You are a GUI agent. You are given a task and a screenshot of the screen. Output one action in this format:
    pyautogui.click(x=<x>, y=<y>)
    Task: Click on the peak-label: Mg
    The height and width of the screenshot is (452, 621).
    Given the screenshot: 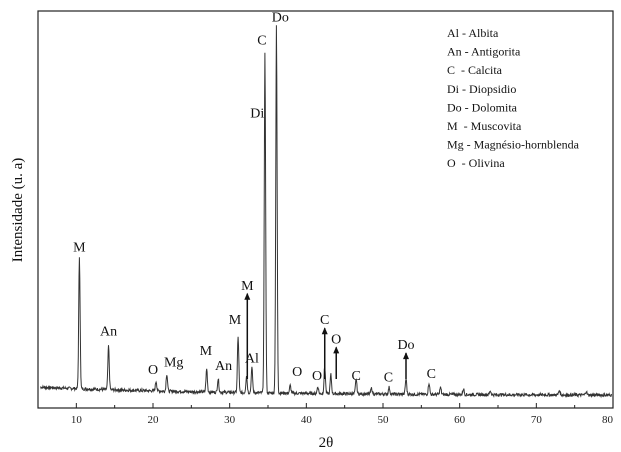 What is the action you would take?
    pyautogui.click(x=173, y=362)
    